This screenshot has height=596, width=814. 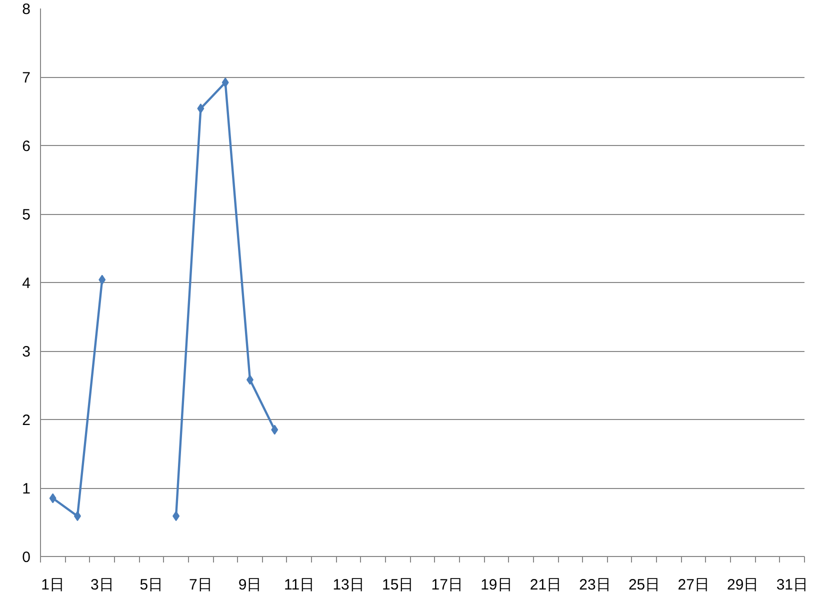 I want to click on y-tick-label: 1, so click(x=26, y=489).